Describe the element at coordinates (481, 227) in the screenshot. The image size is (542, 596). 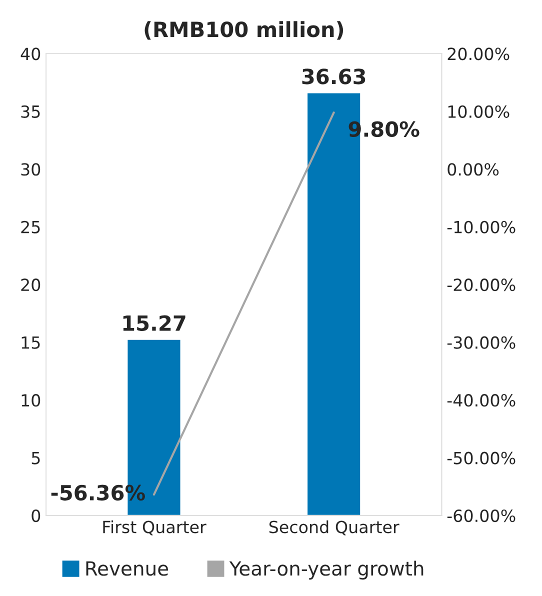
I see `y2-tick-label: -10.00%` at that location.